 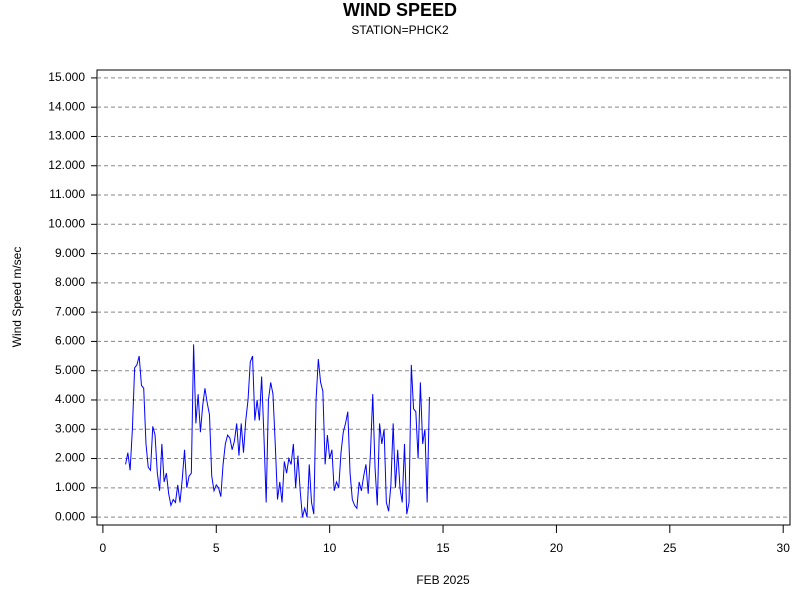 I want to click on chart-title: WIND SPEED, so click(x=400, y=10).